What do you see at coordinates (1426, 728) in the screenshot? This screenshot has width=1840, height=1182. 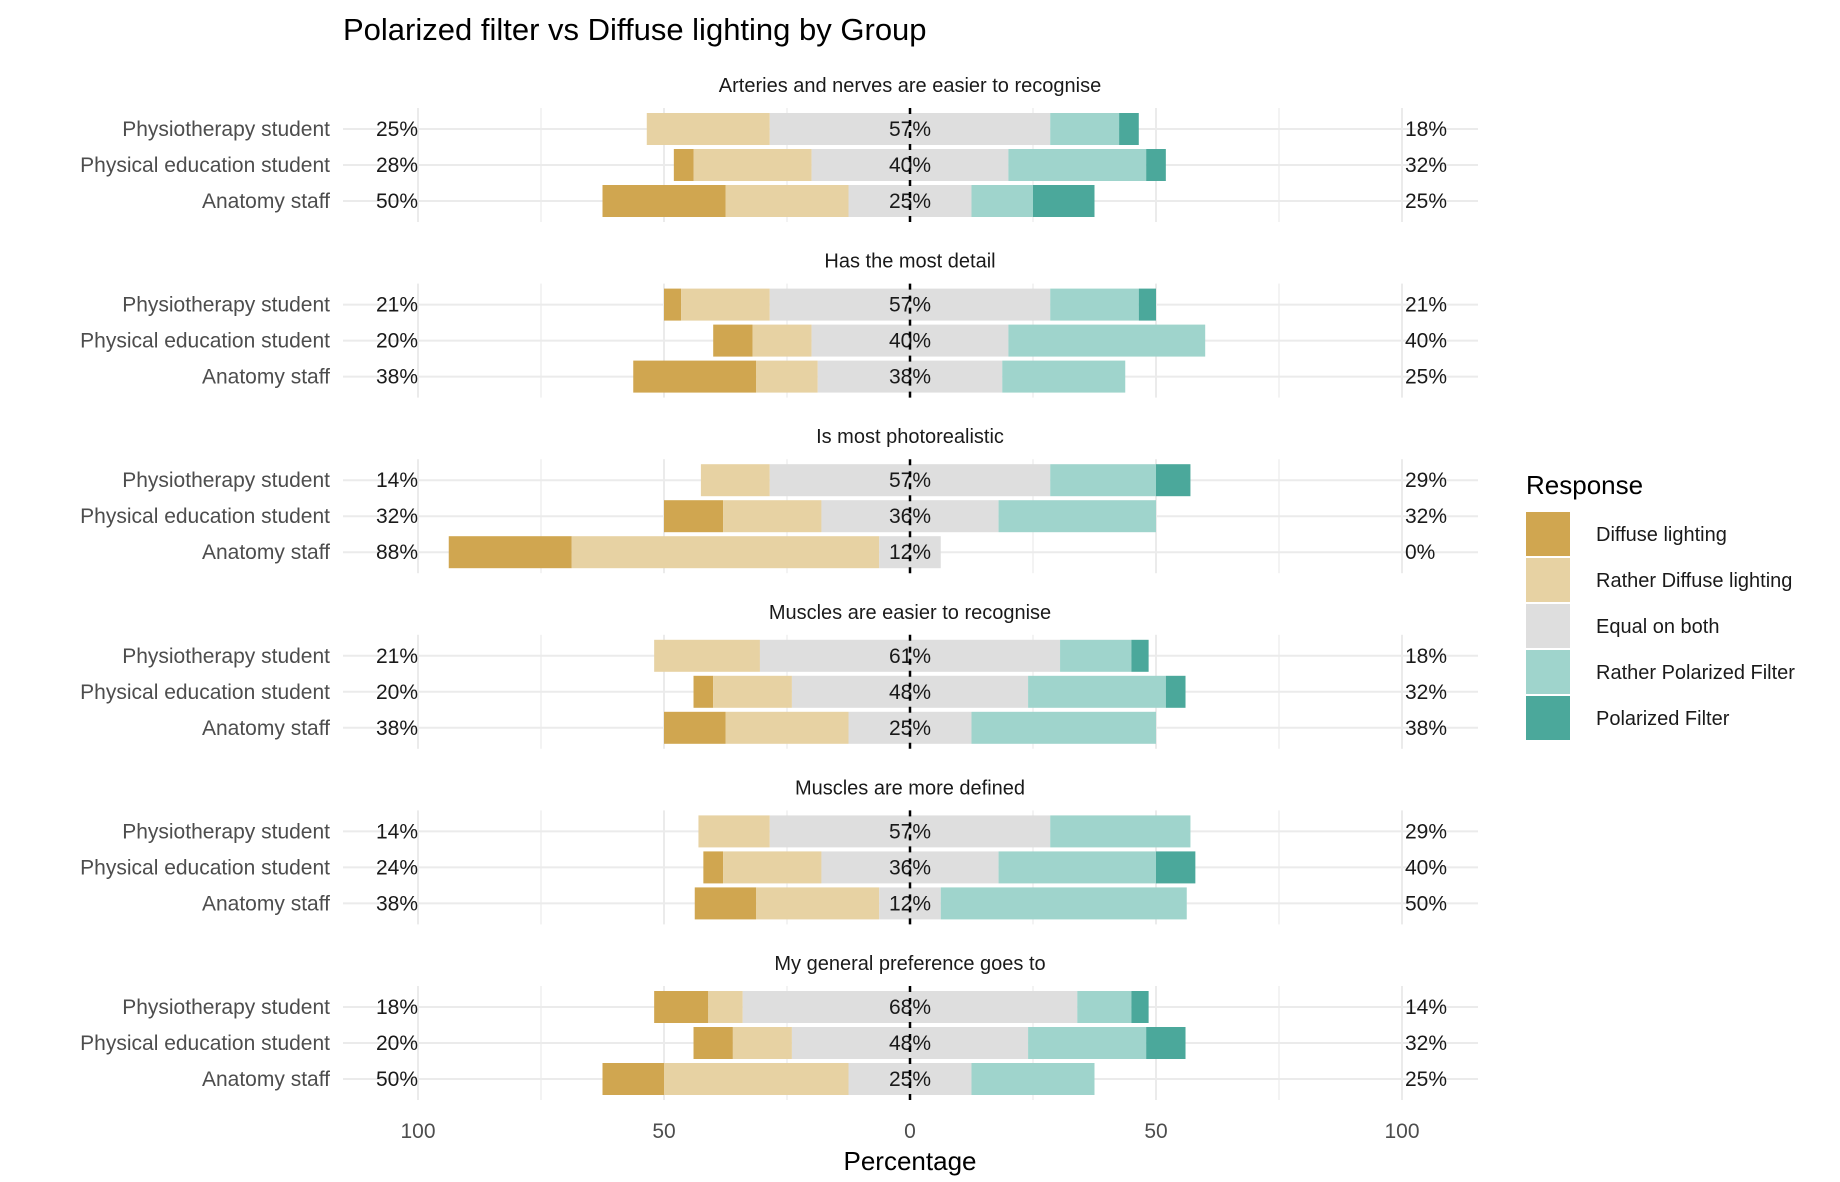 I see `right-pct-label: 38%` at bounding box center [1426, 728].